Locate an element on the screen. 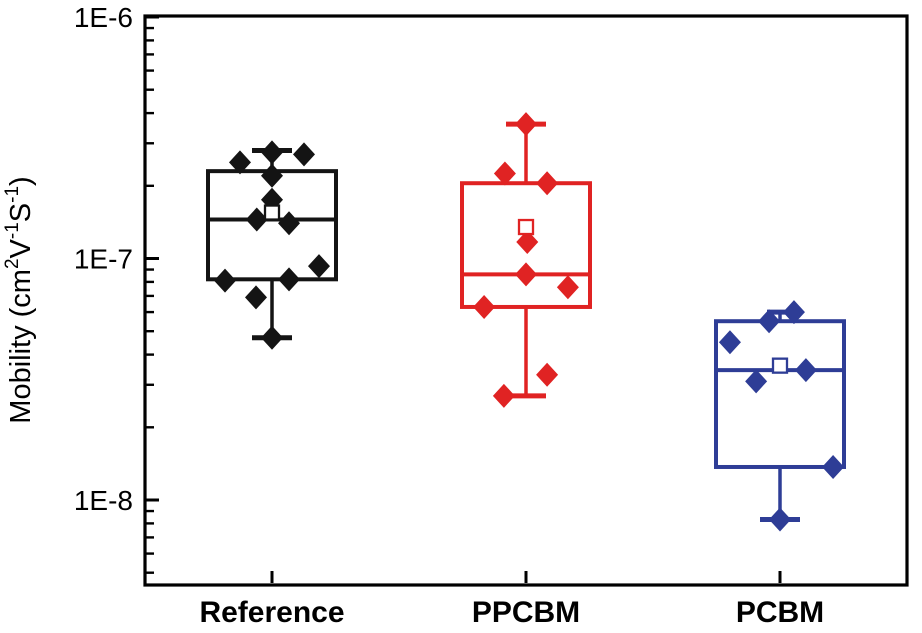 The image size is (922, 633). category-label-ppcbm: PPCBM is located at coordinates (526, 612).